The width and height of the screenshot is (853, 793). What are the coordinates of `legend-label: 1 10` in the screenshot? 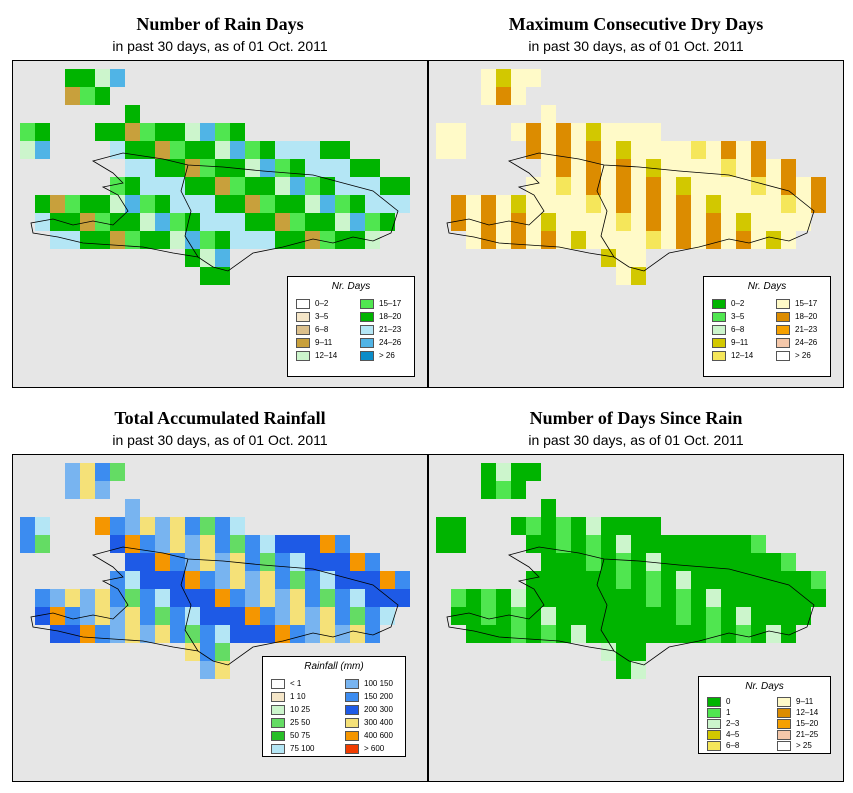 It's located at (298, 696).